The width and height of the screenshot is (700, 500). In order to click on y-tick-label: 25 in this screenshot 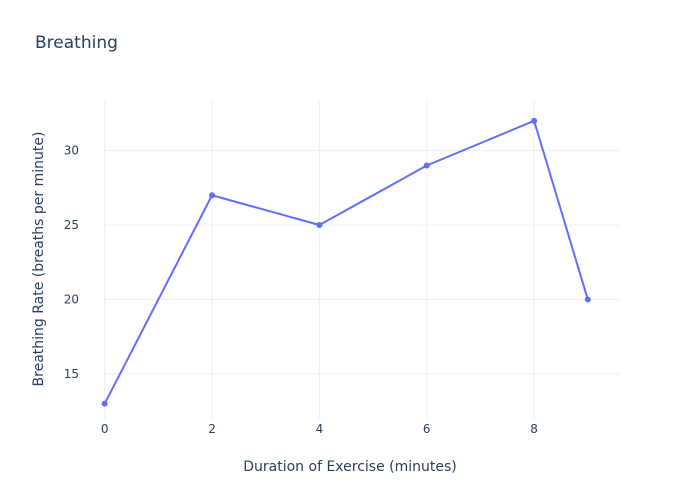, I will do `click(71, 225)`.